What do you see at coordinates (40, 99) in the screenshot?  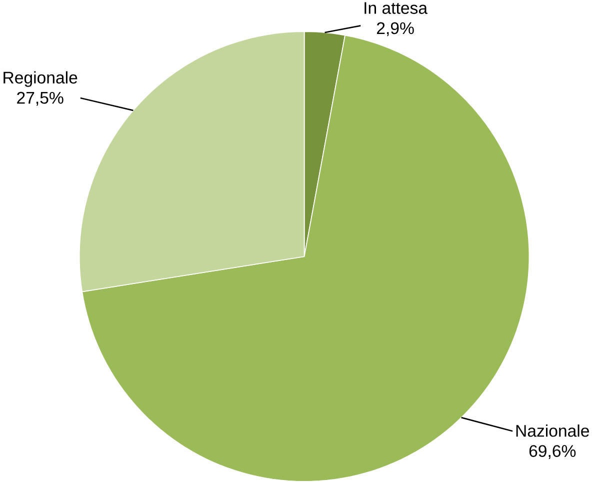 I see `data-label: 27,5%` at bounding box center [40, 99].